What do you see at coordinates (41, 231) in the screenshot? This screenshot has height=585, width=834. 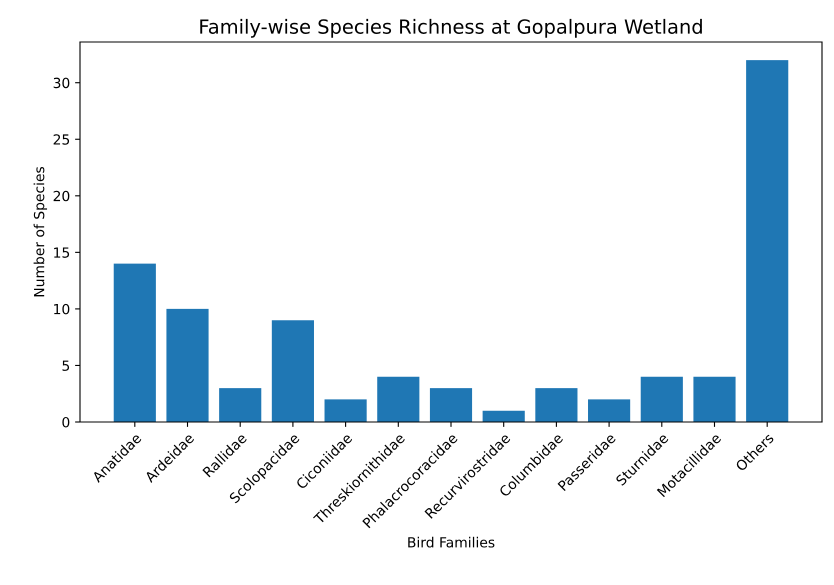 I see `y-axis-title: Number of Species` at bounding box center [41, 231].